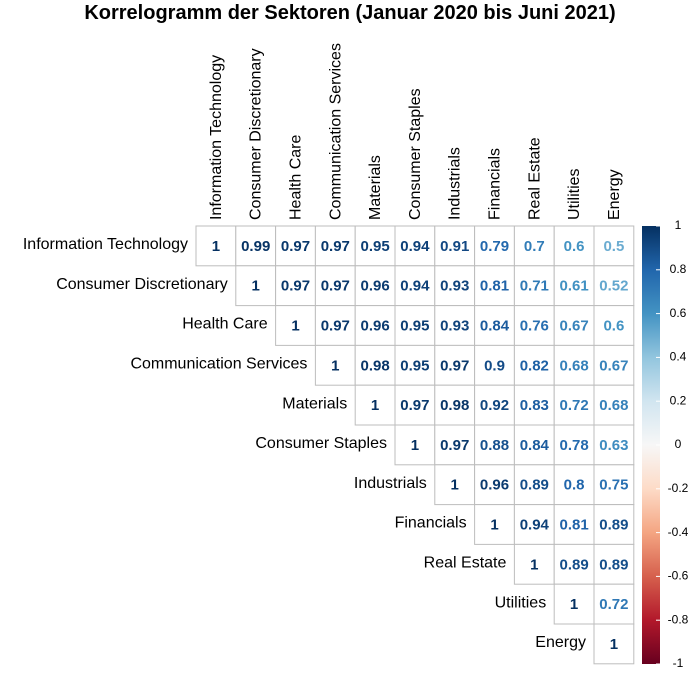  I want to click on data-label: 0.68, so click(613, 405).